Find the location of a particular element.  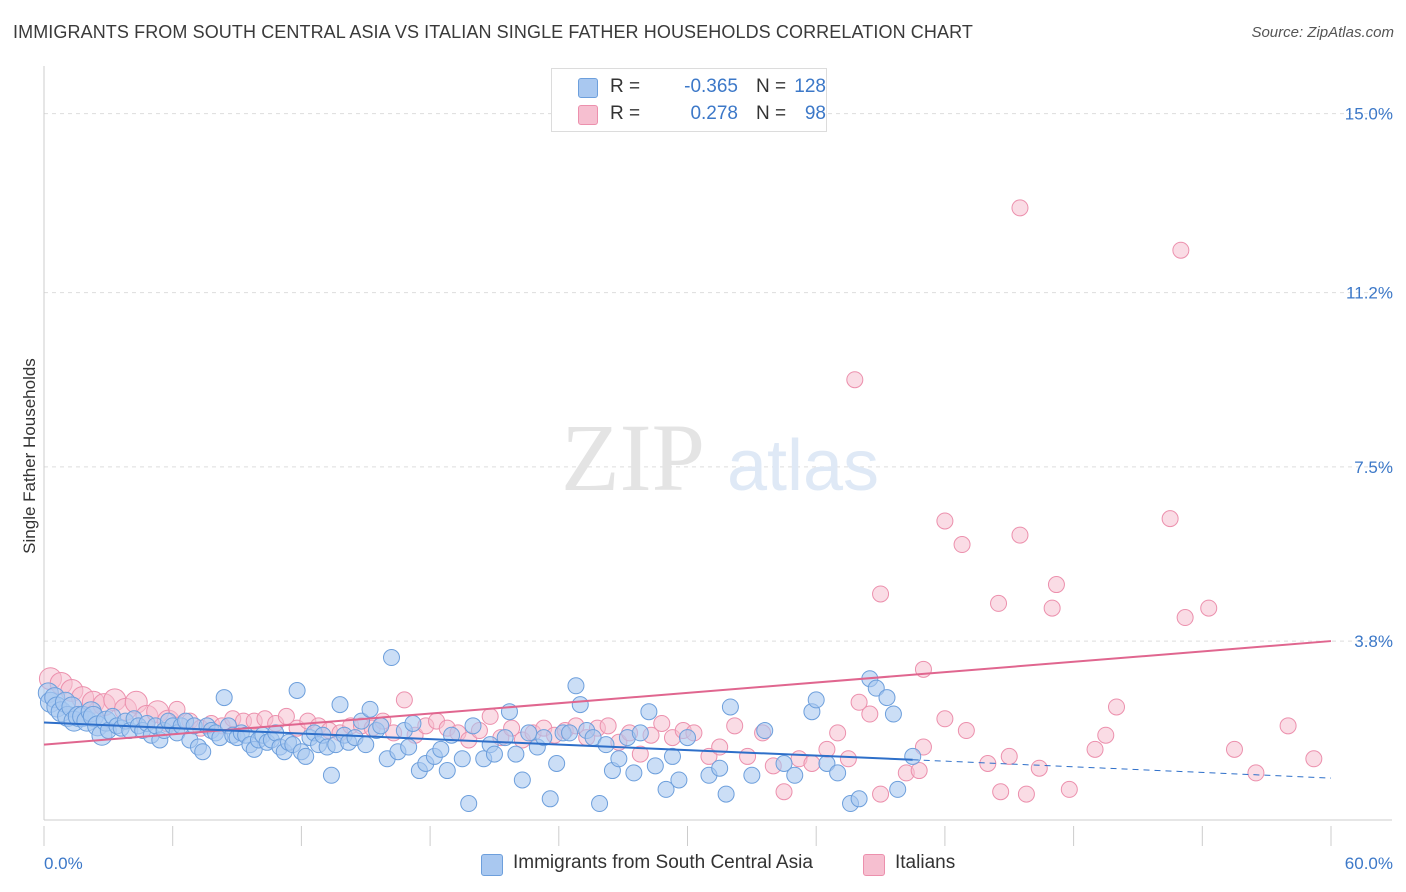

legend-swatch-blue is located at coordinates (588, 88).